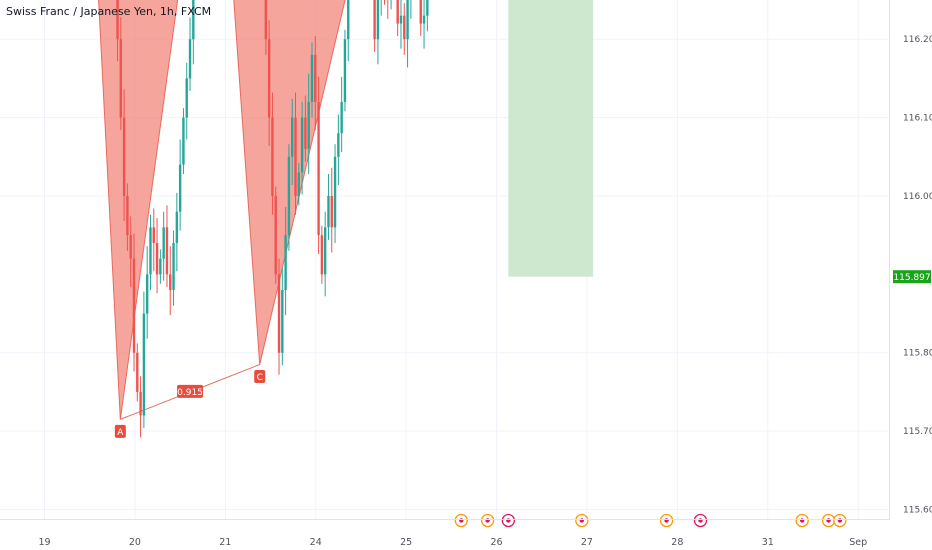 Image resolution: width=932 pixels, height=550 pixels. Describe the element at coordinates (587, 542) in the screenshot. I see `time-tick-label: 27` at that location.